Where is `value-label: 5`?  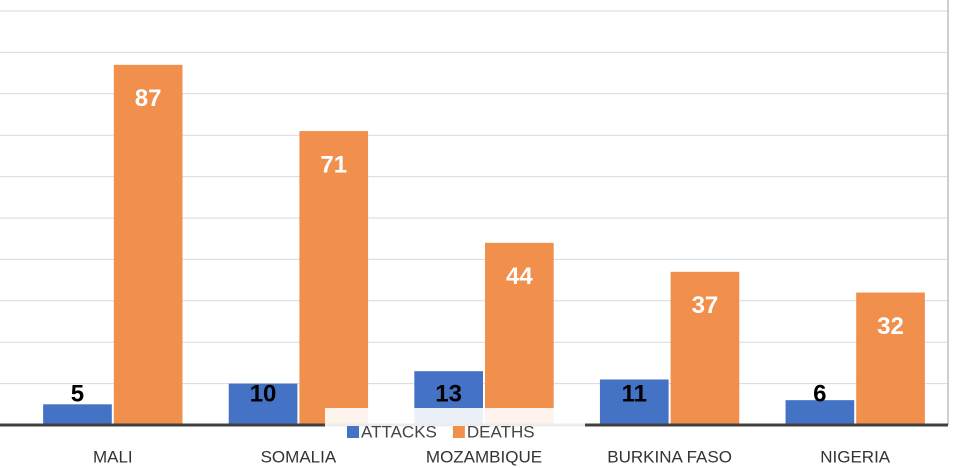
value-label: 5 is located at coordinates (77, 393).